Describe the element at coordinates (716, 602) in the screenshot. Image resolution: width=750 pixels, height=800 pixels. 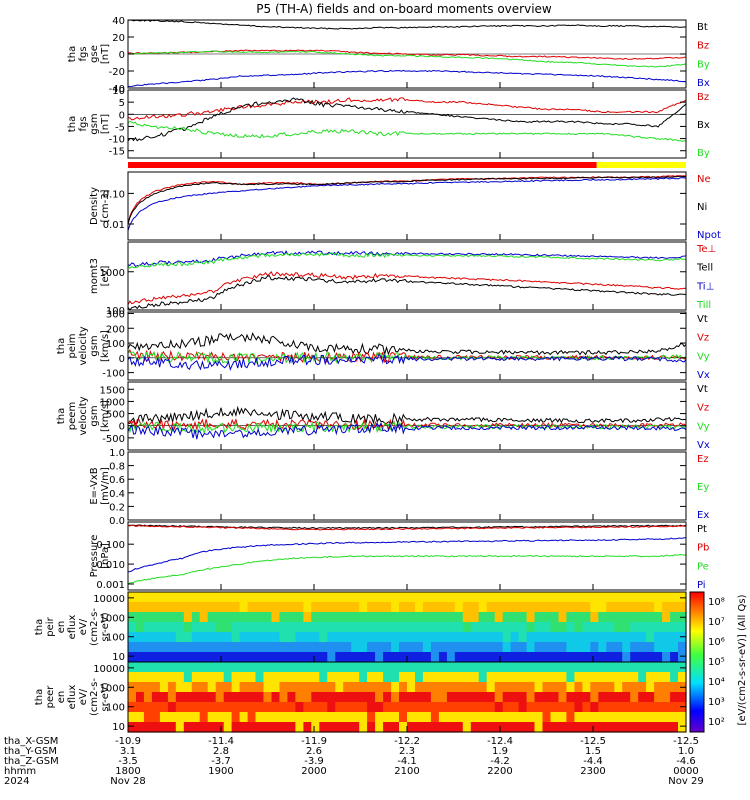
I see `colorbar-tick: 10⁸` at that location.